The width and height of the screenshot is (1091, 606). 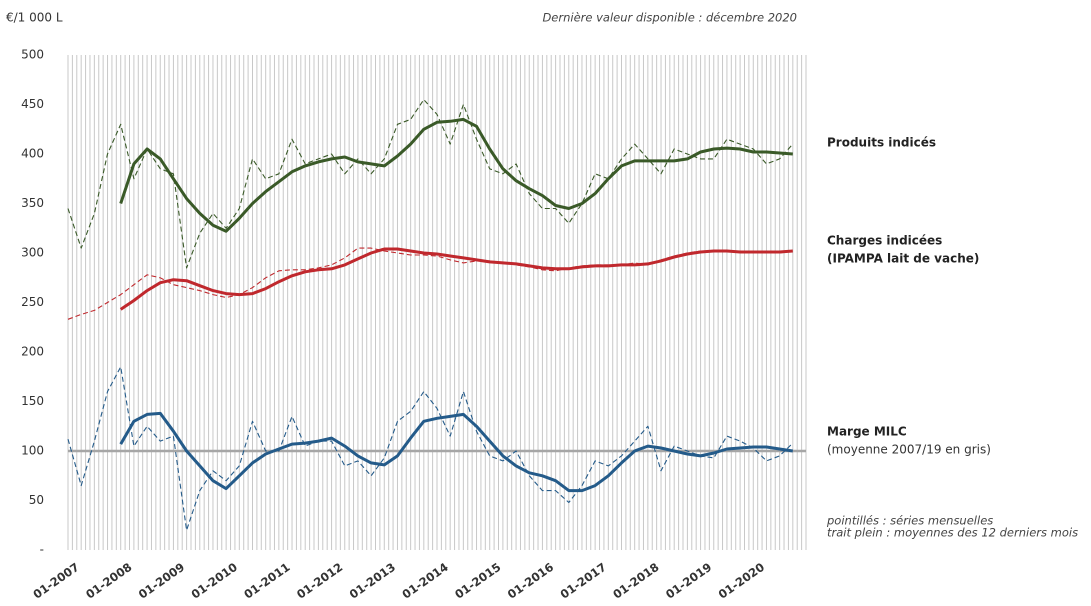 What do you see at coordinates (32, 203) in the screenshot?
I see `y-tick-label: 350` at bounding box center [32, 203].